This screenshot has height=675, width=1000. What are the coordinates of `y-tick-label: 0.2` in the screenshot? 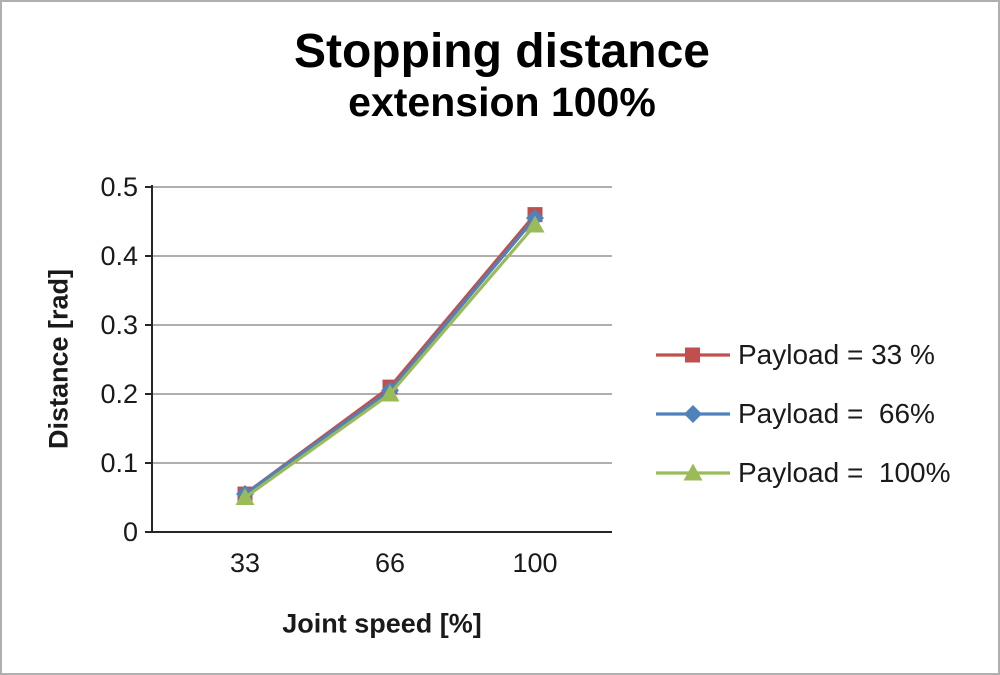 It's located at (119, 394).